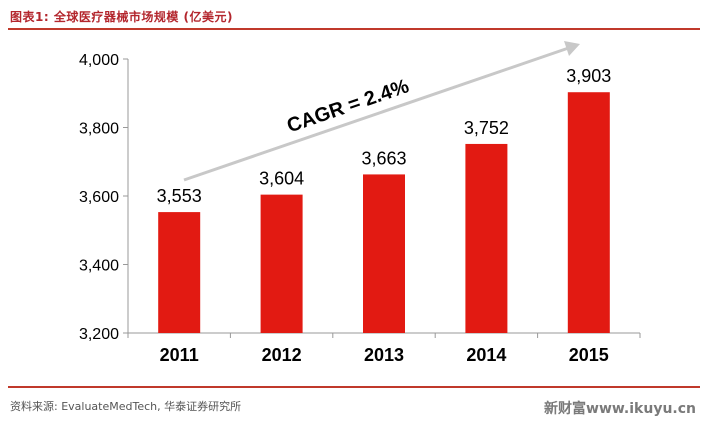 The image size is (708, 425). What do you see at coordinates (588, 212) in the screenshot?
I see `bar-2015` at bounding box center [588, 212].